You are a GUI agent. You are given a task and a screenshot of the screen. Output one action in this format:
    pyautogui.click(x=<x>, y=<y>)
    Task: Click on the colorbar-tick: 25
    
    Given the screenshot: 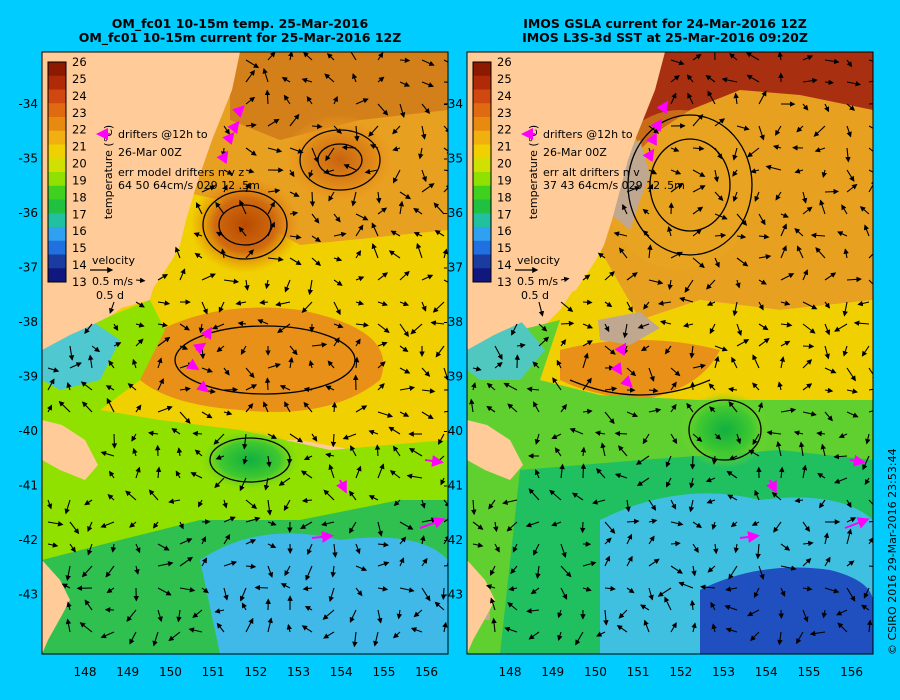 What is the action you would take?
    pyautogui.click(x=504, y=79)
    